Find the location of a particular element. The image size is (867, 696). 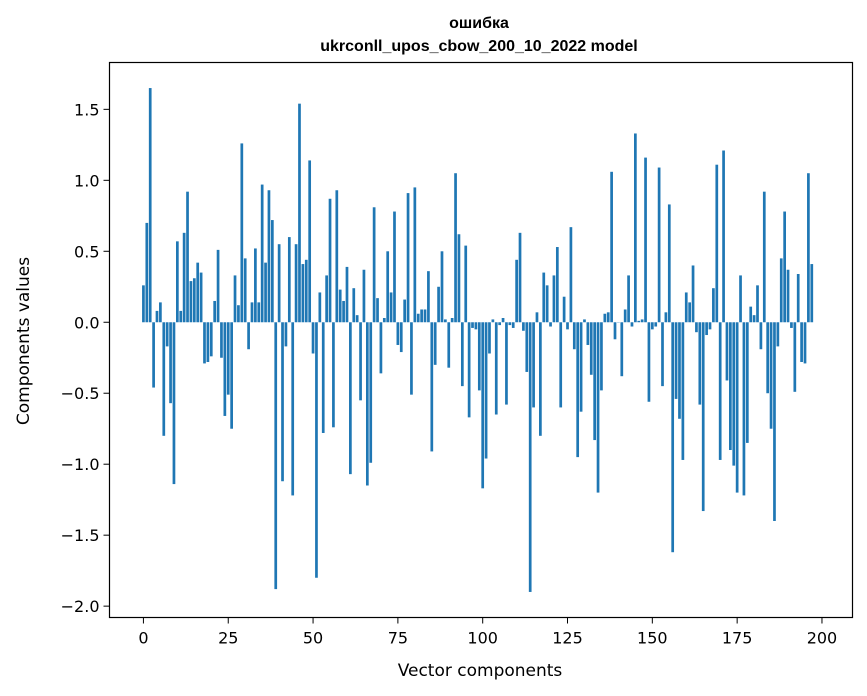

y-tick-label: 1.5 is located at coordinates (86, 109).